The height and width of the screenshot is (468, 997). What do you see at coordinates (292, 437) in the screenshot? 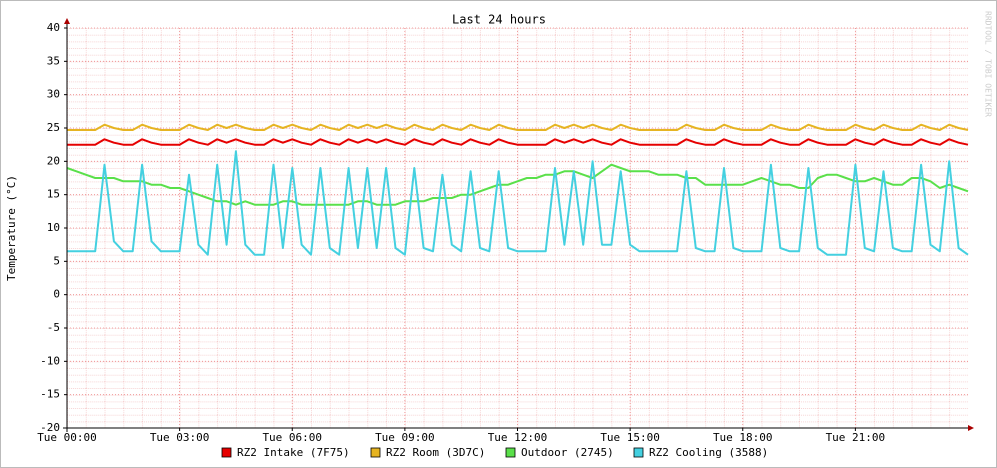
I see `x-tick-label: Tue 06:00` at bounding box center [292, 437].